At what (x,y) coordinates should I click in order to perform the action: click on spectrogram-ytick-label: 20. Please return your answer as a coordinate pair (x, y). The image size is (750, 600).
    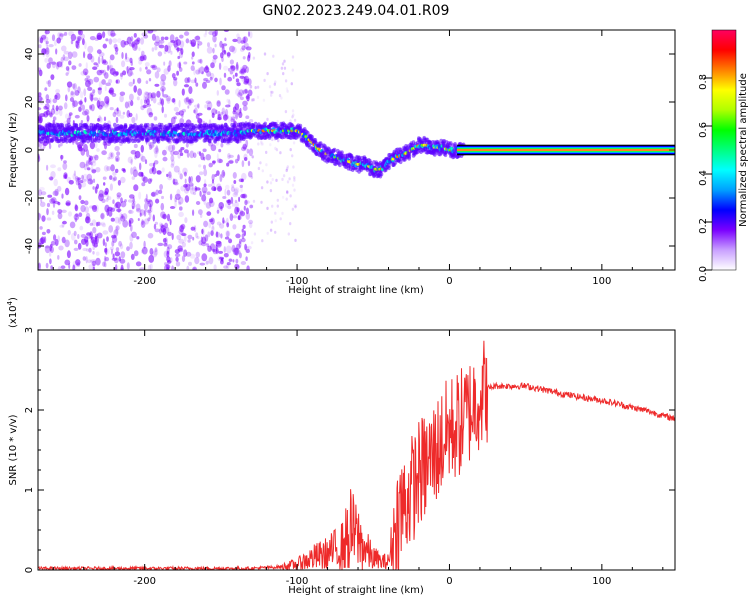
    Looking at the image, I should click on (29, 102).